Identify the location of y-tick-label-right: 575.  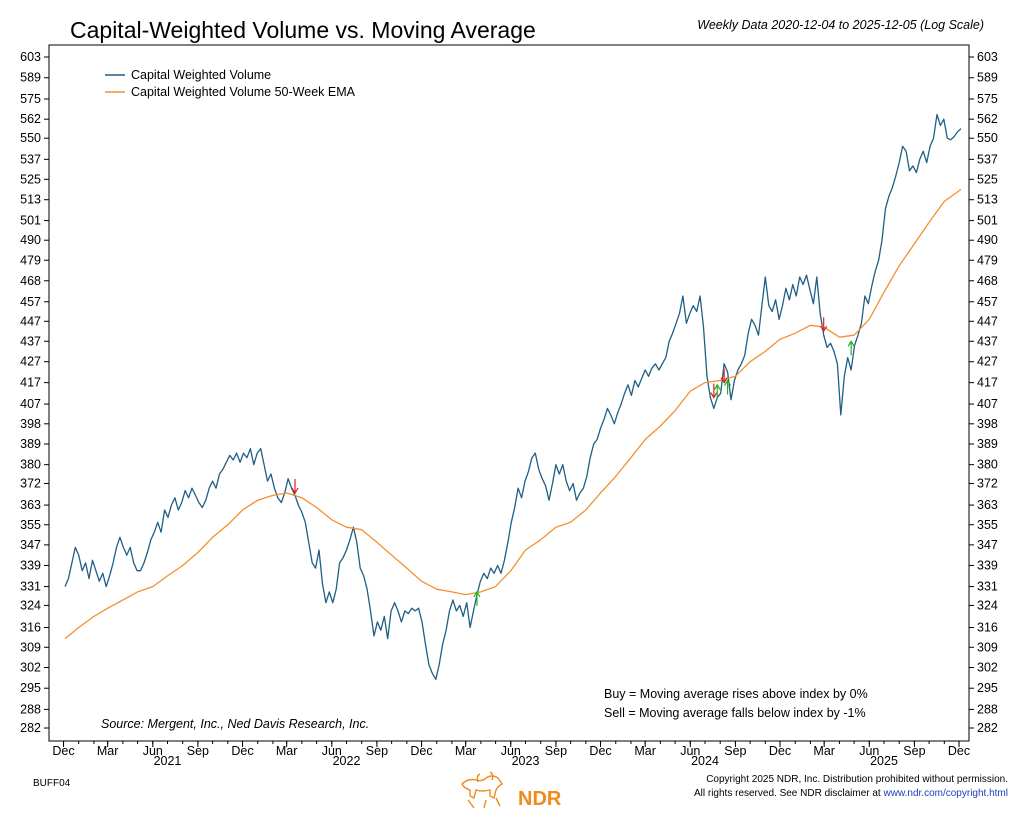
(987, 99).